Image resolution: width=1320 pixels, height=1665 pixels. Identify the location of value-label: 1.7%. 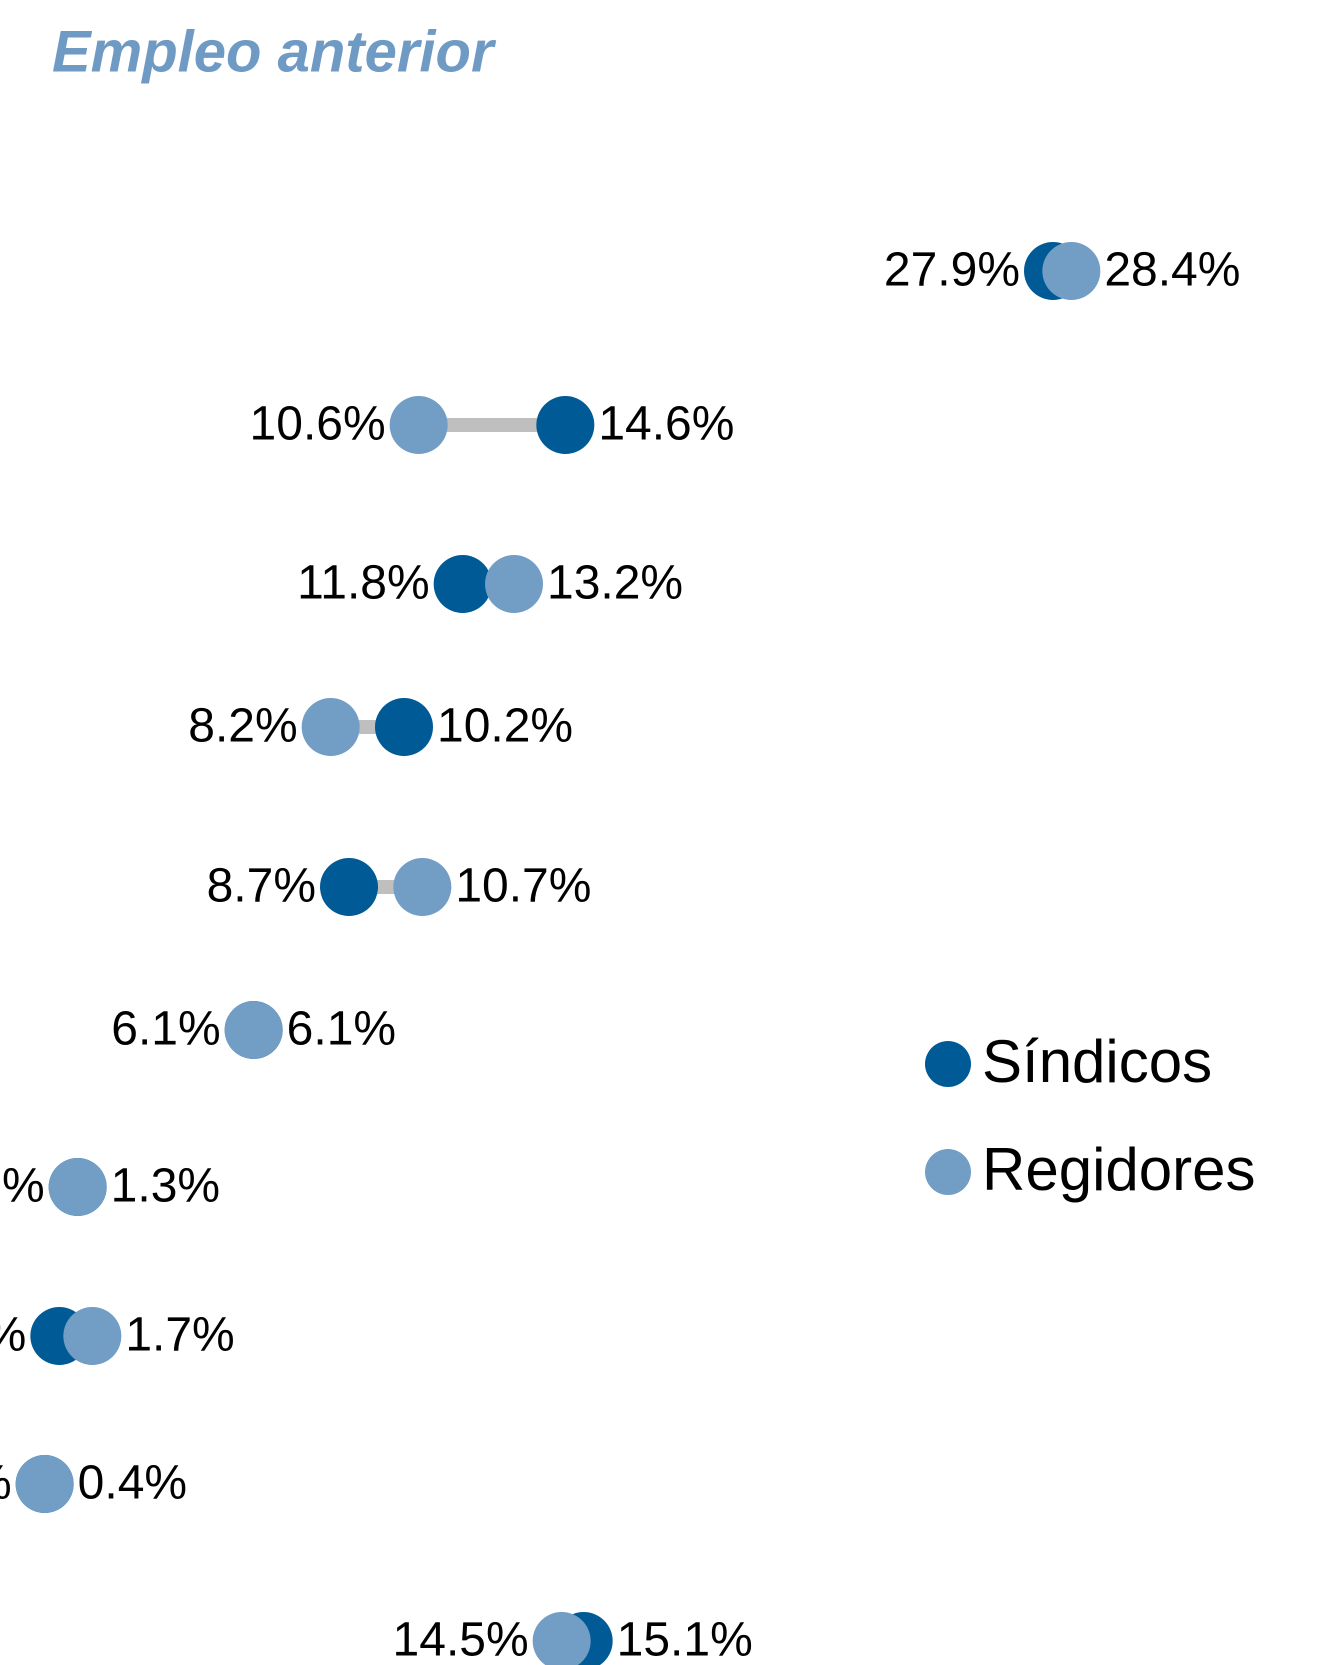
(179, 1335).